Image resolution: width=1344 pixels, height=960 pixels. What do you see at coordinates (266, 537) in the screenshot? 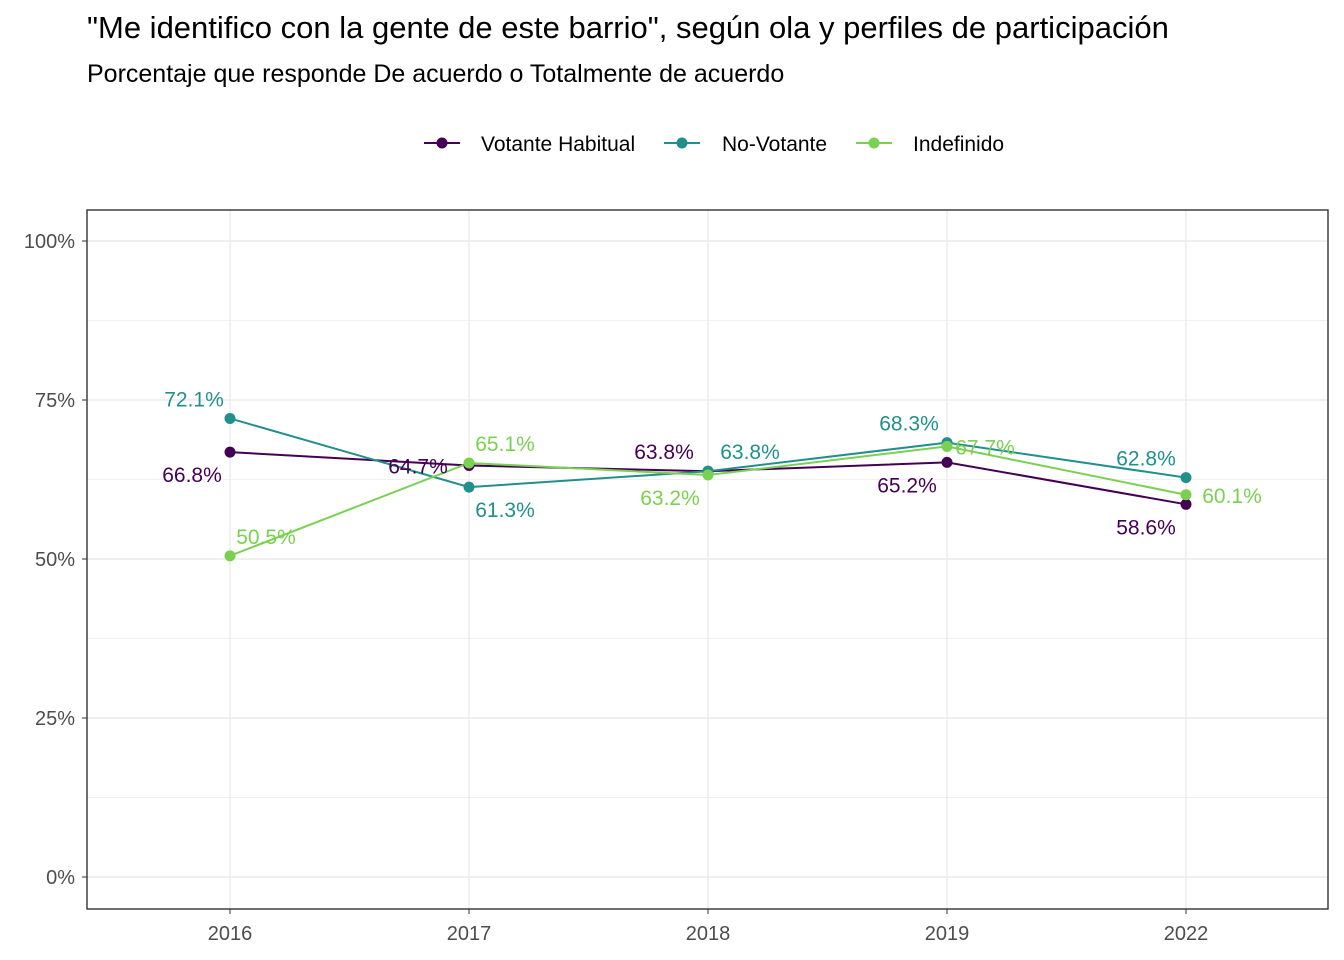
I see `data-label: 50.5%` at bounding box center [266, 537].